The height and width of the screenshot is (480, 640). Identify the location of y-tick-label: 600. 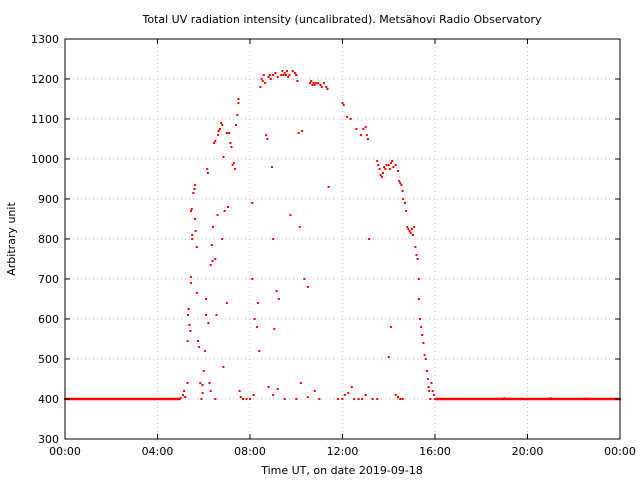
(48, 319).